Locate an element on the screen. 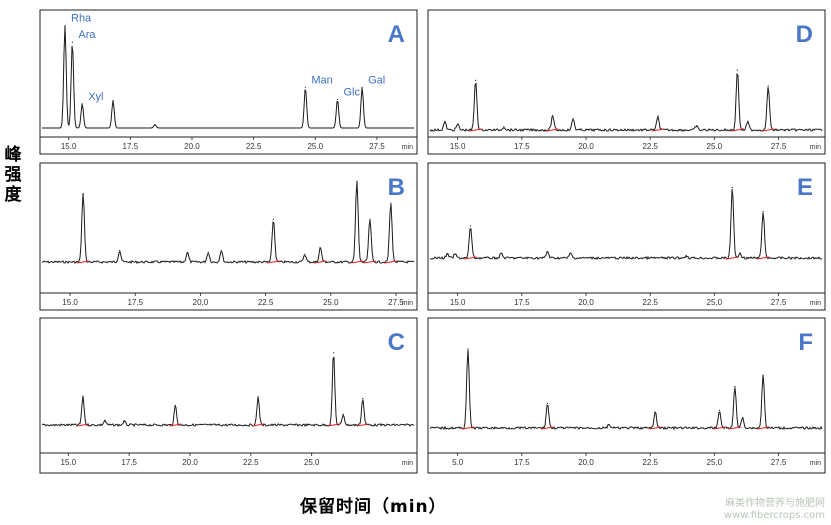 This screenshot has height=525, width=831. panel-letter: B is located at coordinates (396, 187).